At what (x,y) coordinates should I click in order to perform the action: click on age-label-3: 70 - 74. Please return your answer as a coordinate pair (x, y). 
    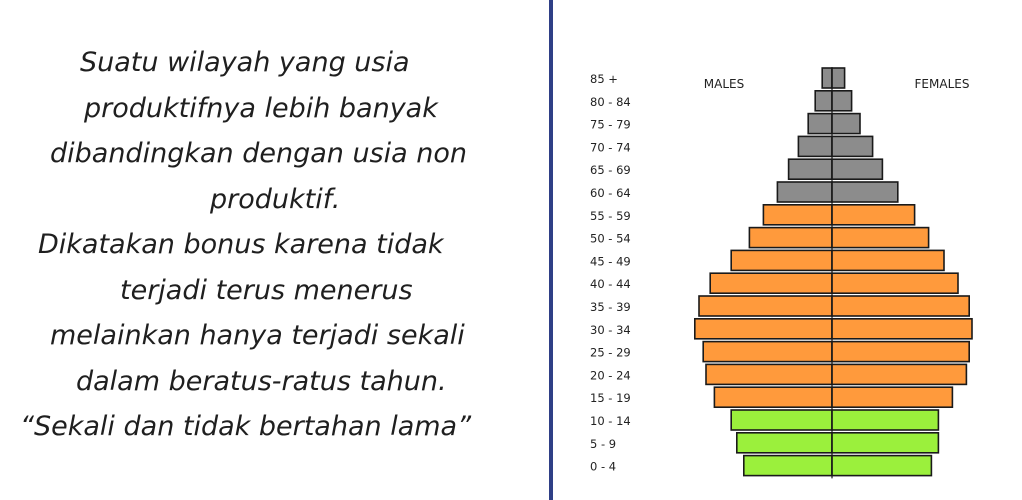
    Looking at the image, I should click on (610, 147).